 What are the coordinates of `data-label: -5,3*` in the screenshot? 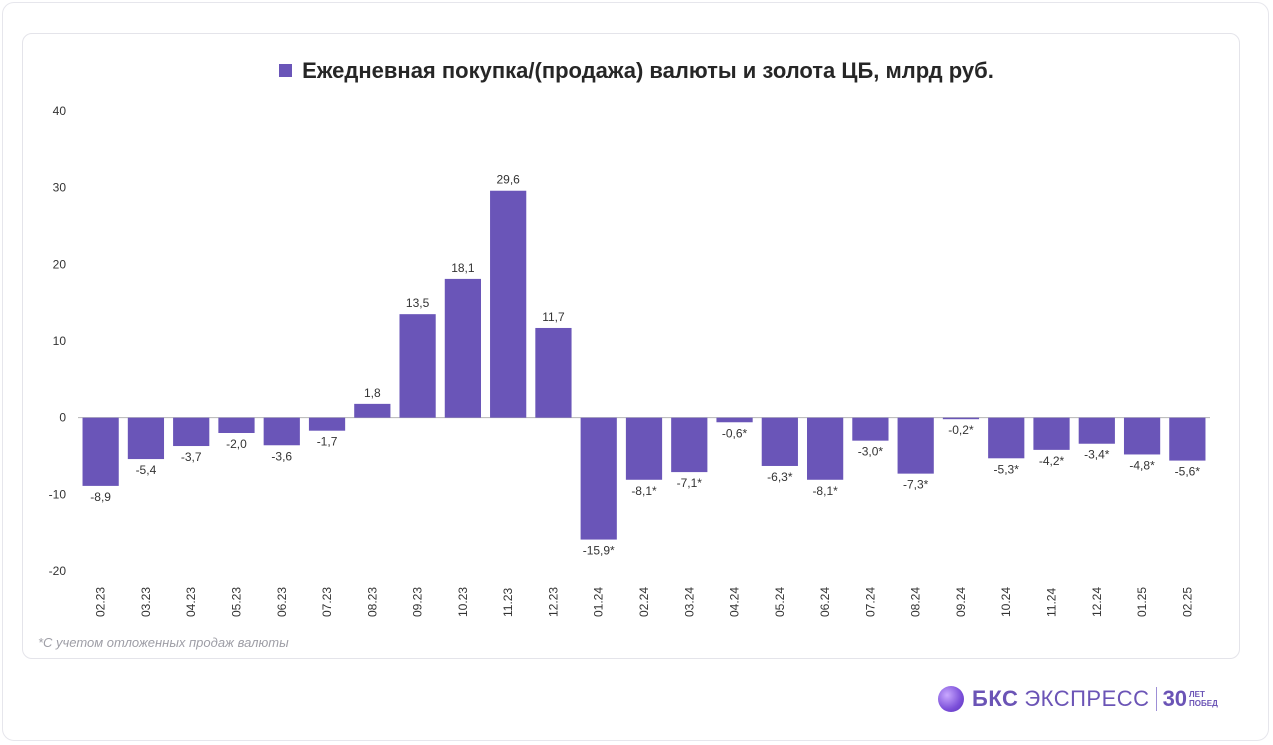 It's located at (1007, 469).